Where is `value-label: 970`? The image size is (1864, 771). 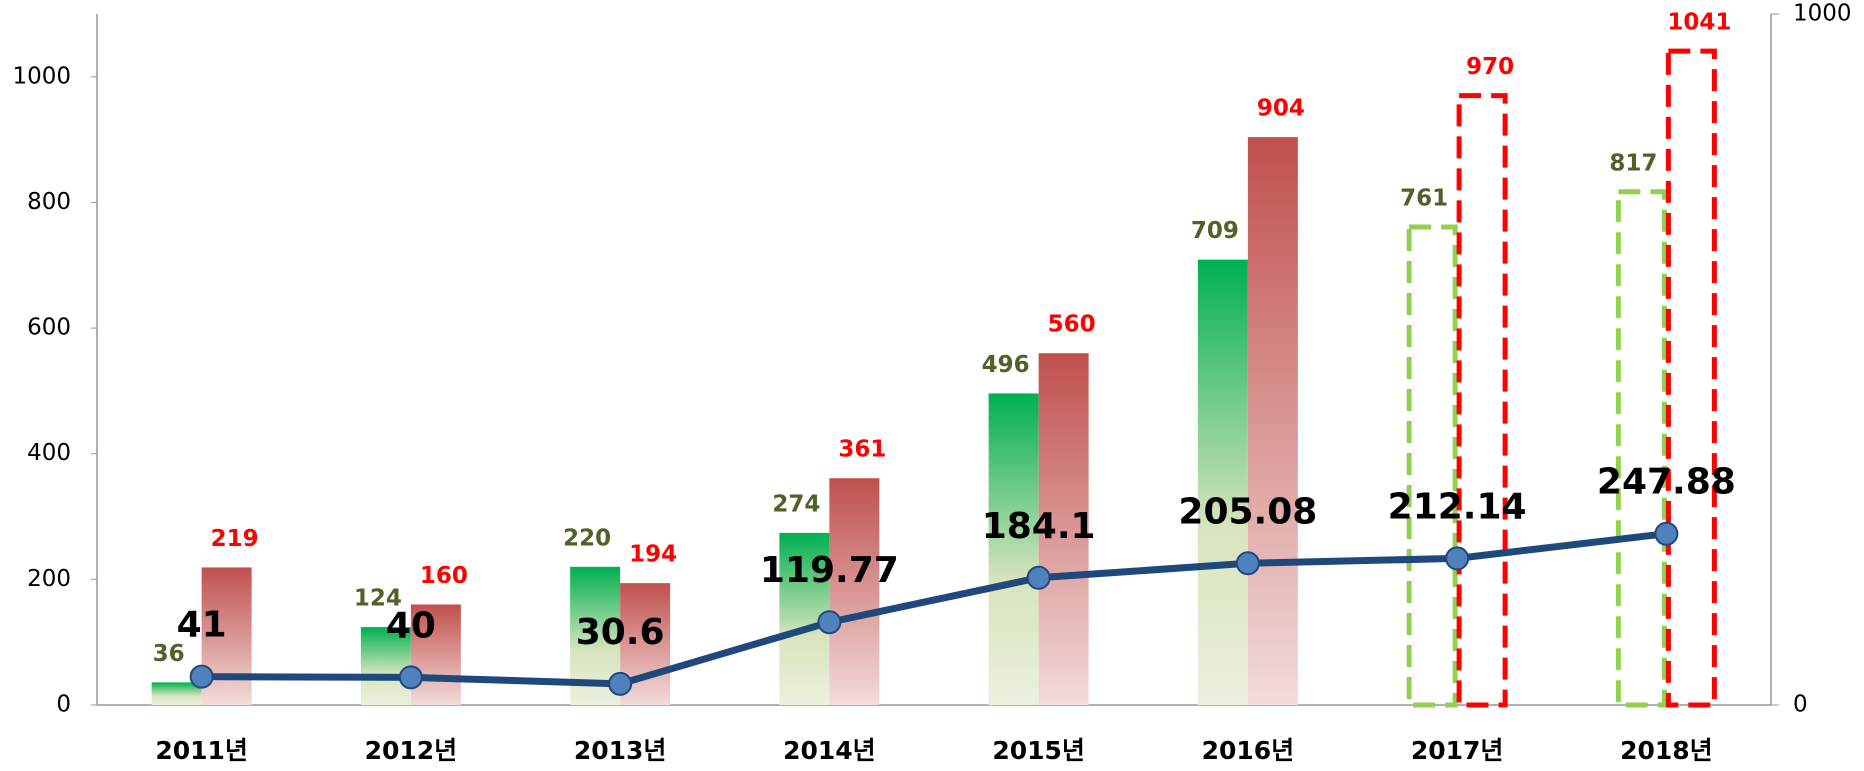 value-label: 970 is located at coordinates (1490, 67).